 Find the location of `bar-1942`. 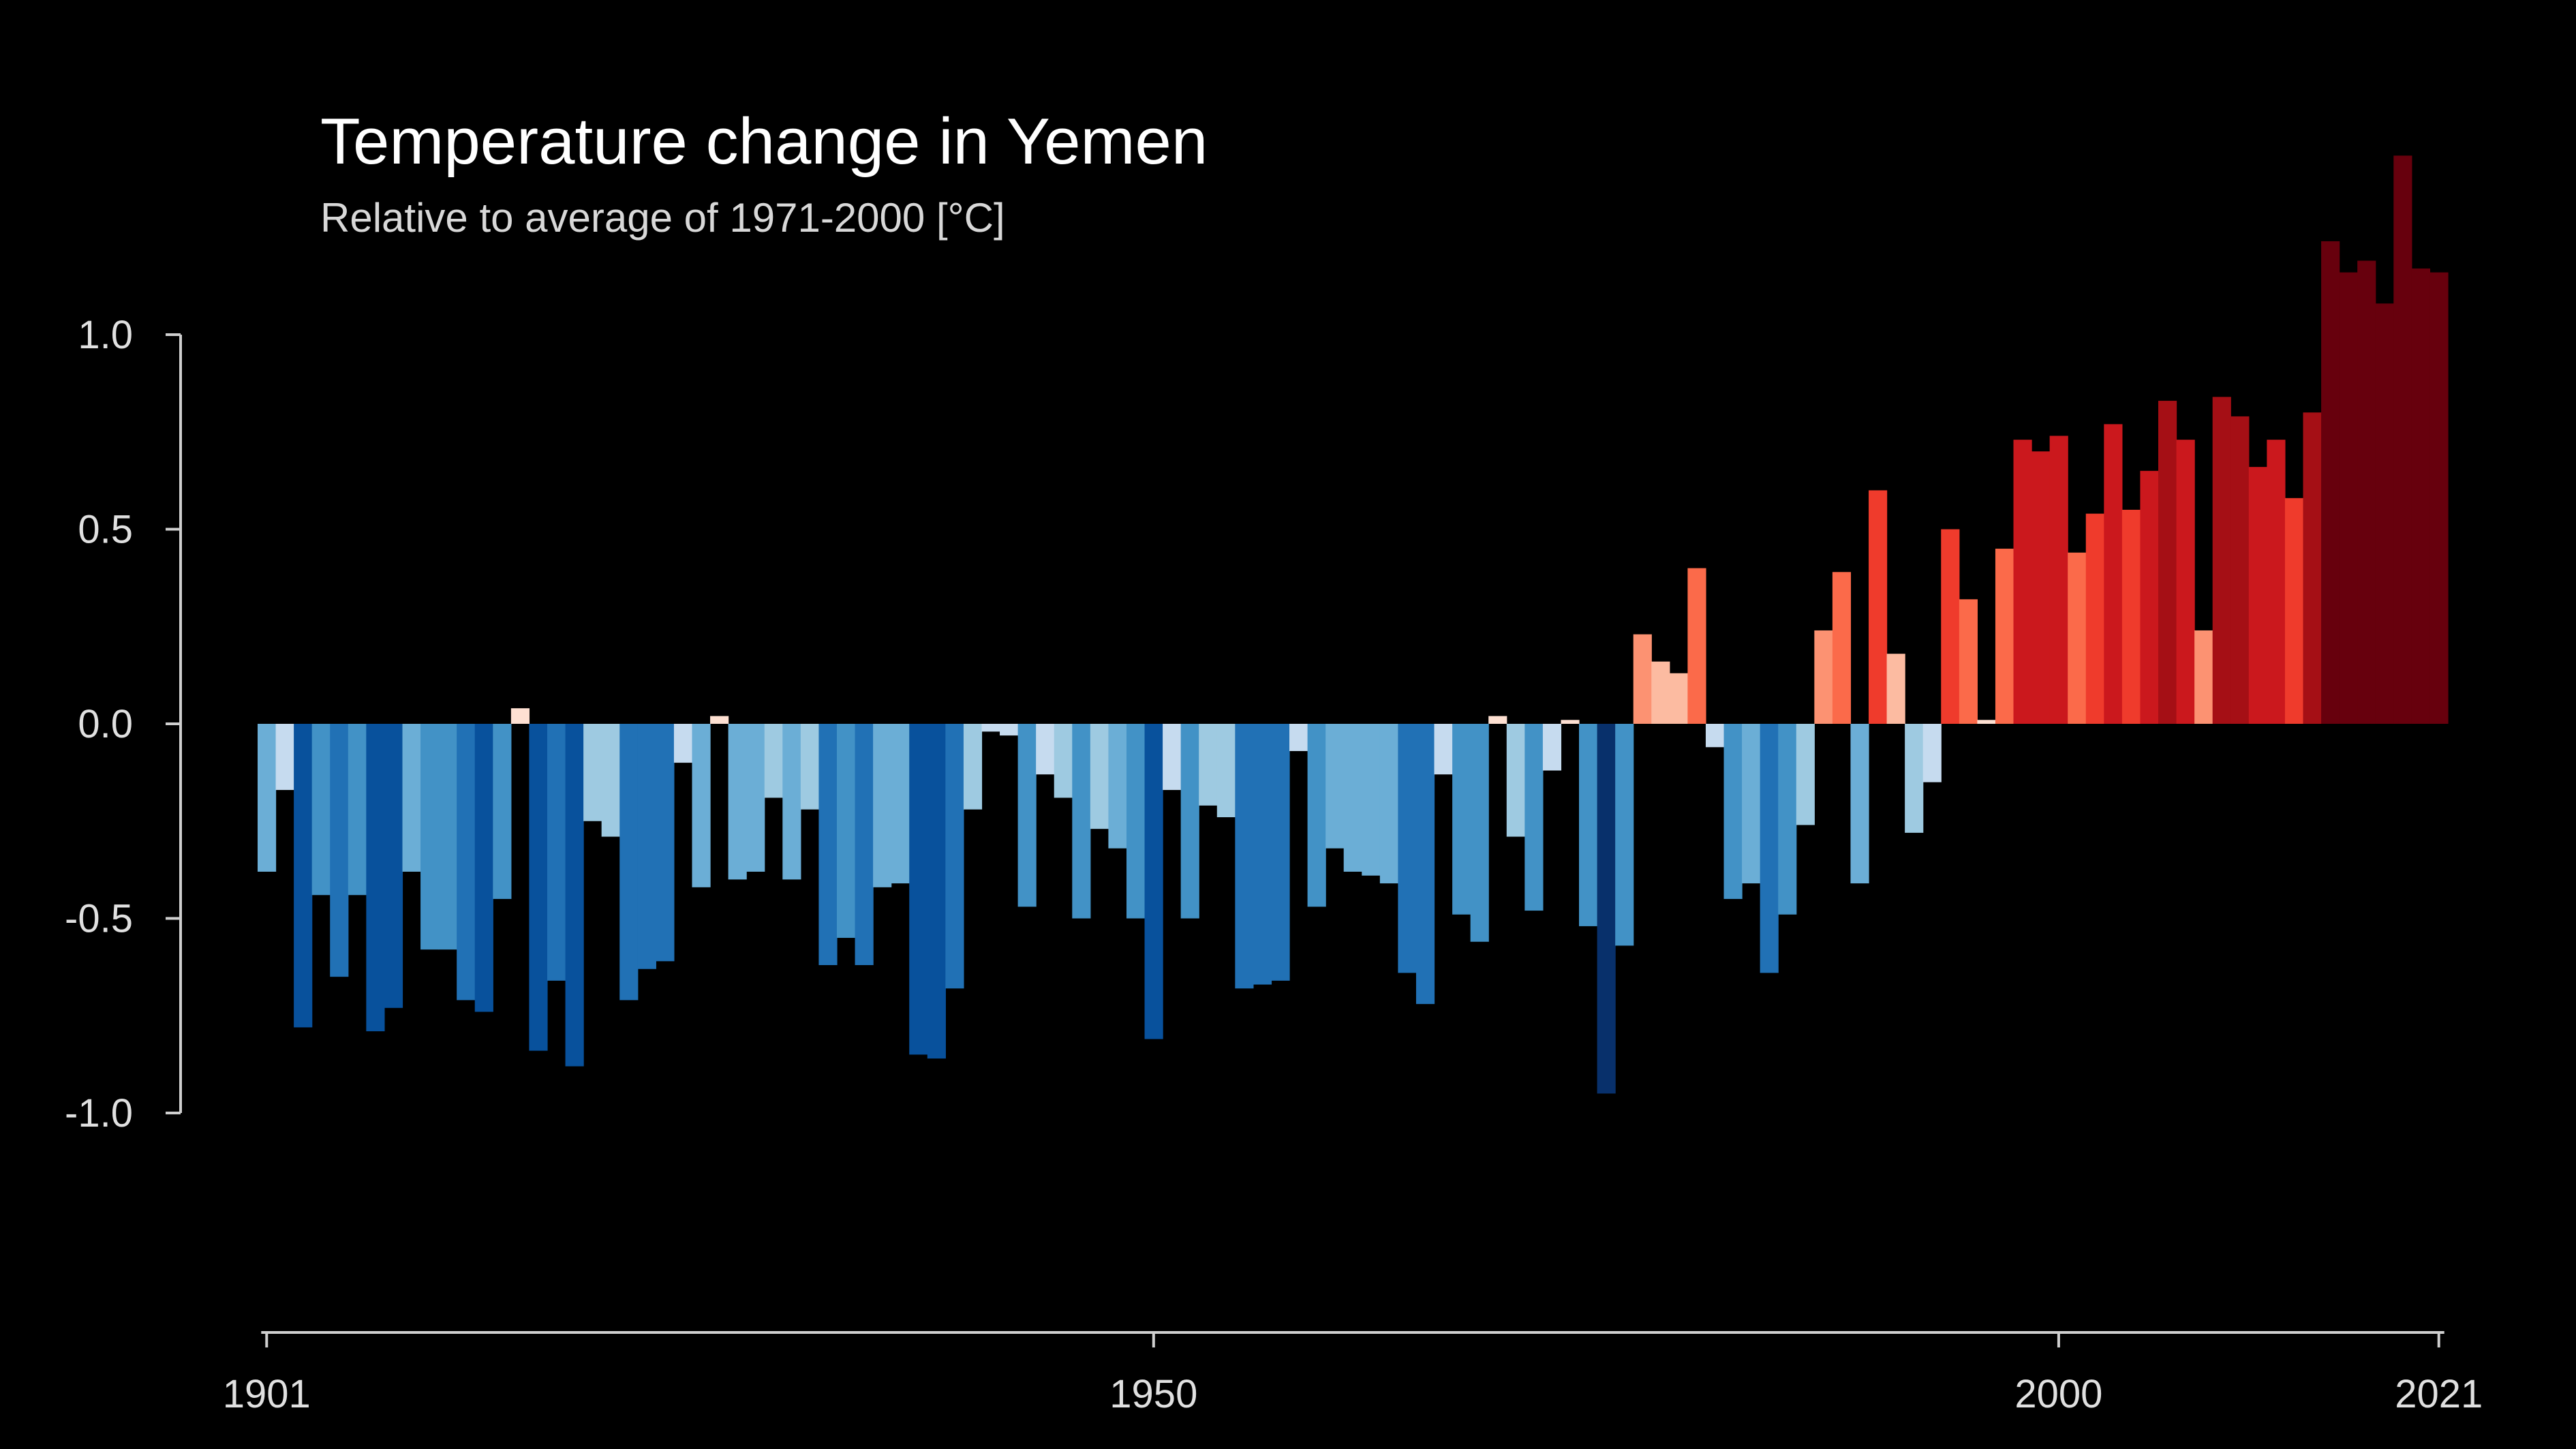

bar-1942 is located at coordinates (1009, 730).